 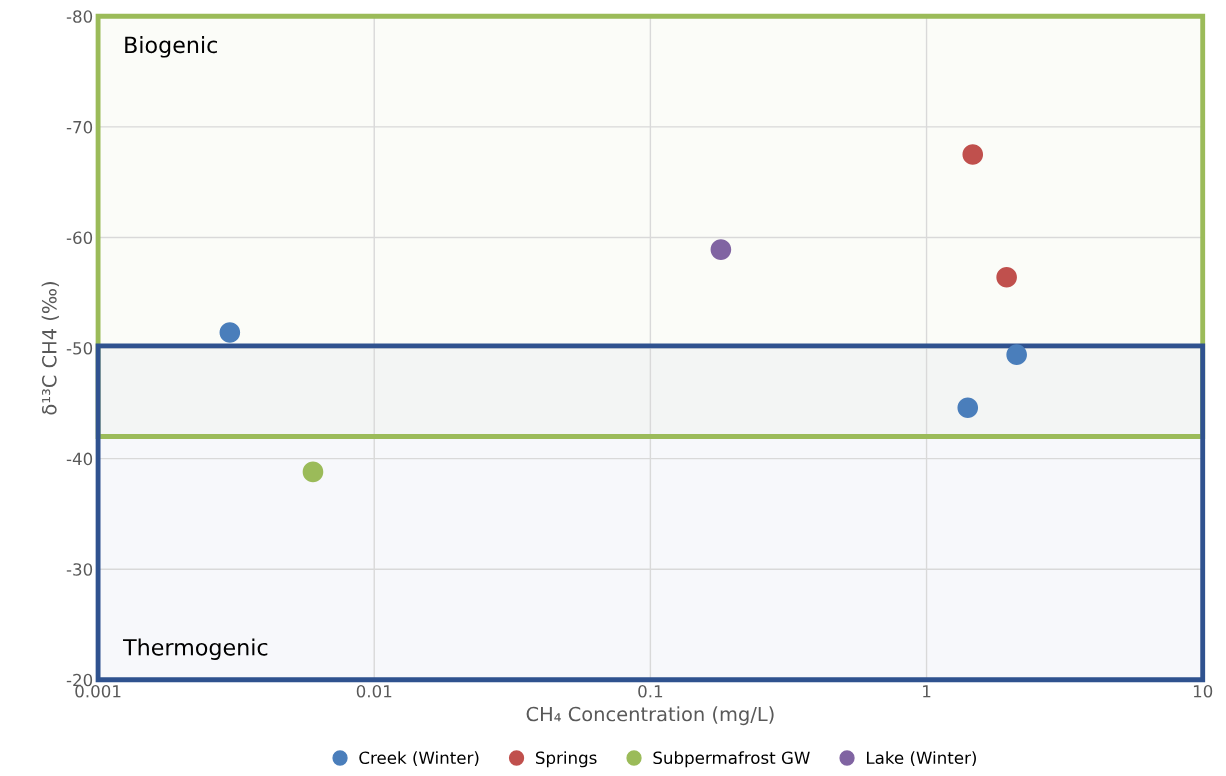 I want to click on y-tick-label: -50, so click(x=79, y=348).